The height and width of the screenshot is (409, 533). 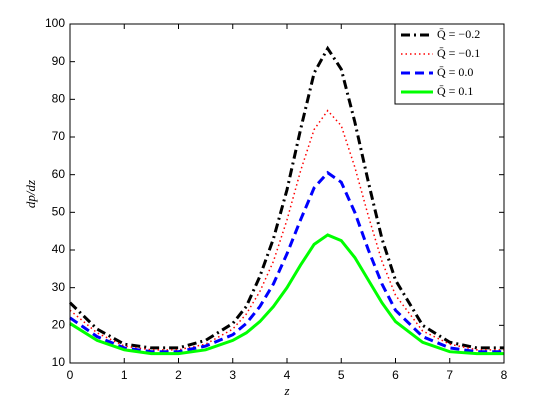 What do you see at coordinates (55, 23) in the screenshot?
I see `y-tick-label: 100` at bounding box center [55, 23].